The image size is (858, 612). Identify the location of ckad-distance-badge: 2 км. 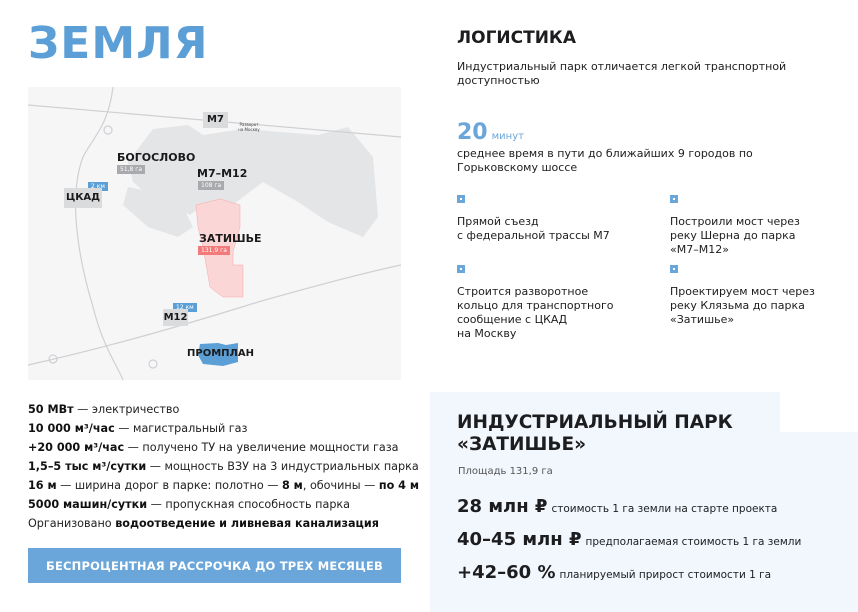
(98, 186).